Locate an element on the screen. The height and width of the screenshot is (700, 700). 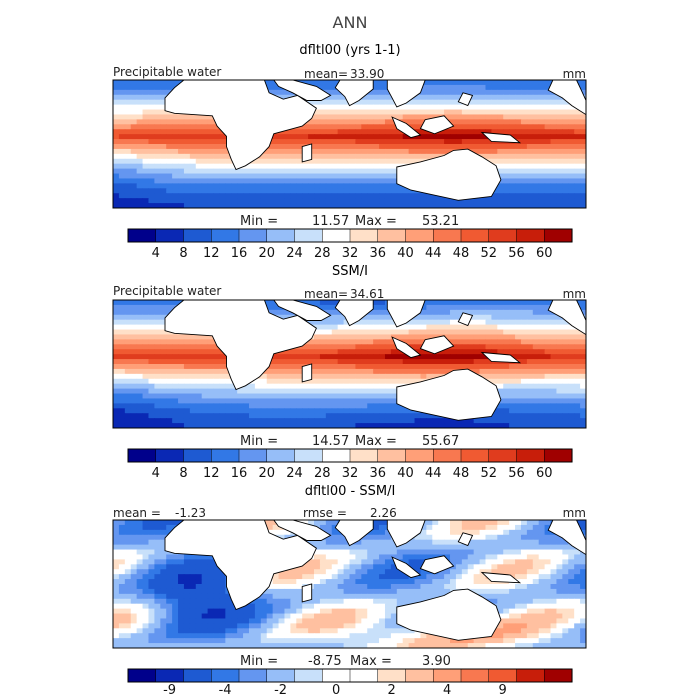
map-diff is located at coordinates (349, 584).